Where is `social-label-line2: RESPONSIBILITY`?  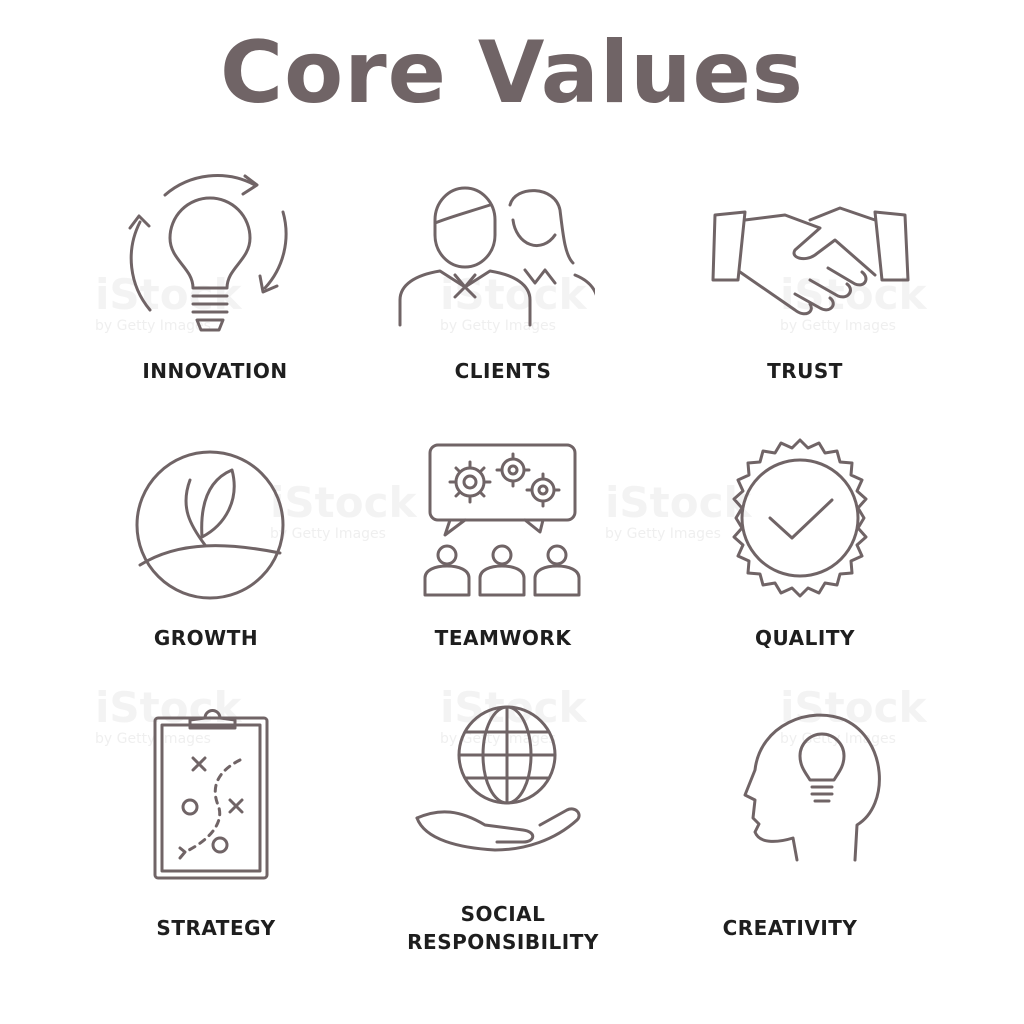 social-label-line2: RESPONSIBILITY is located at coordinates (503, 942).